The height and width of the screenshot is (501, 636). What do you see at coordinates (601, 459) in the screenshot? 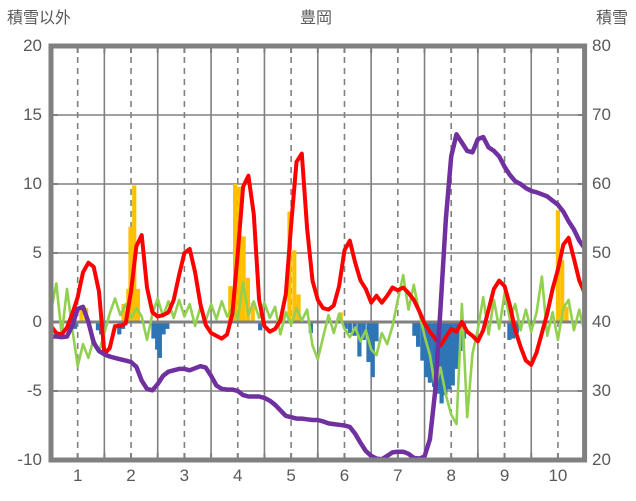
I see `right-axis-tick-label: 20` at bounding box center [601, 459].